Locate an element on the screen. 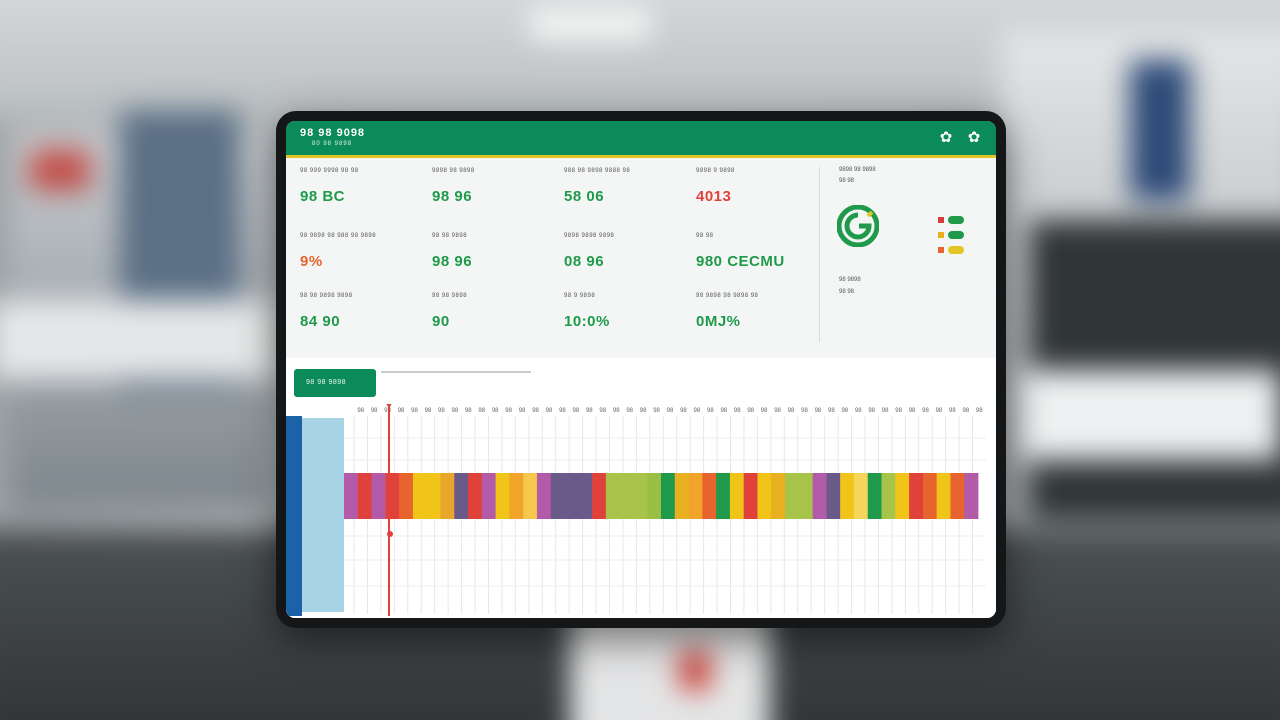  metric-label: 9898 9 9898 is located at coordinates (715, 171).